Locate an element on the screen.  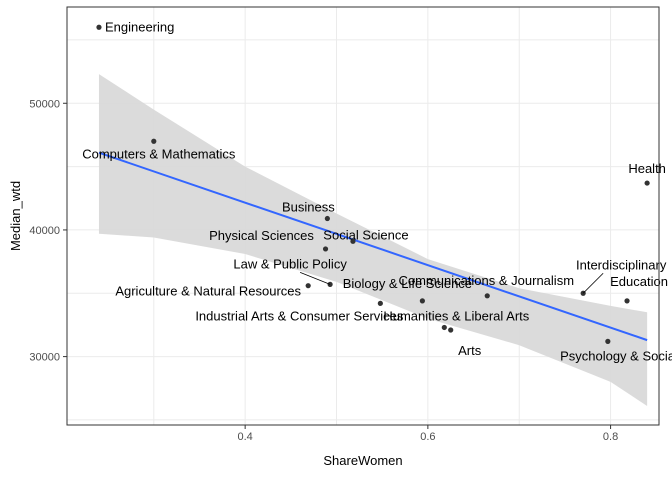
x-tick-label: 0.8 is located at coordinates (610, 437).